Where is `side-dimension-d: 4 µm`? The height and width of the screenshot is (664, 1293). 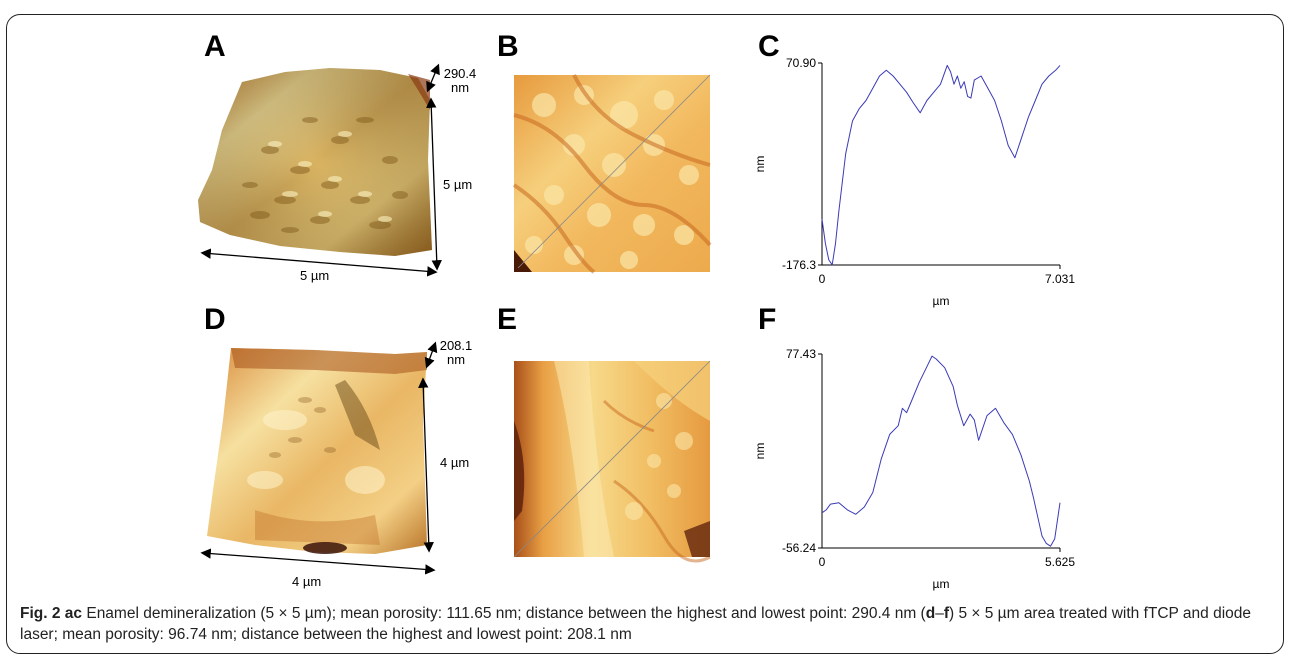 side-dimension-d: 4 µm is located at coordinates (455, 462).